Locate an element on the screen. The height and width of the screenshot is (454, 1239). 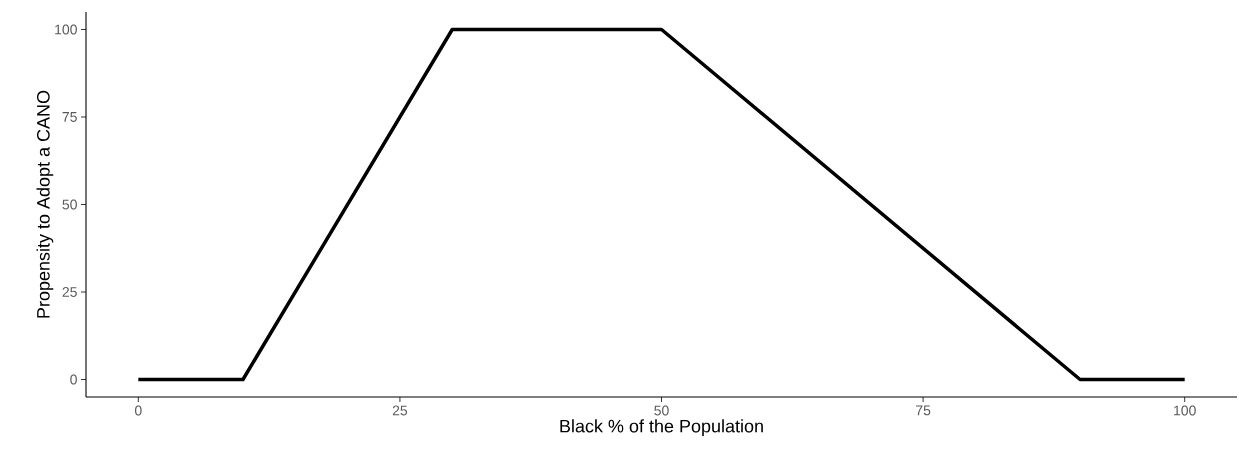
x-tick-label: 25 is located at coordinates (400, 410).